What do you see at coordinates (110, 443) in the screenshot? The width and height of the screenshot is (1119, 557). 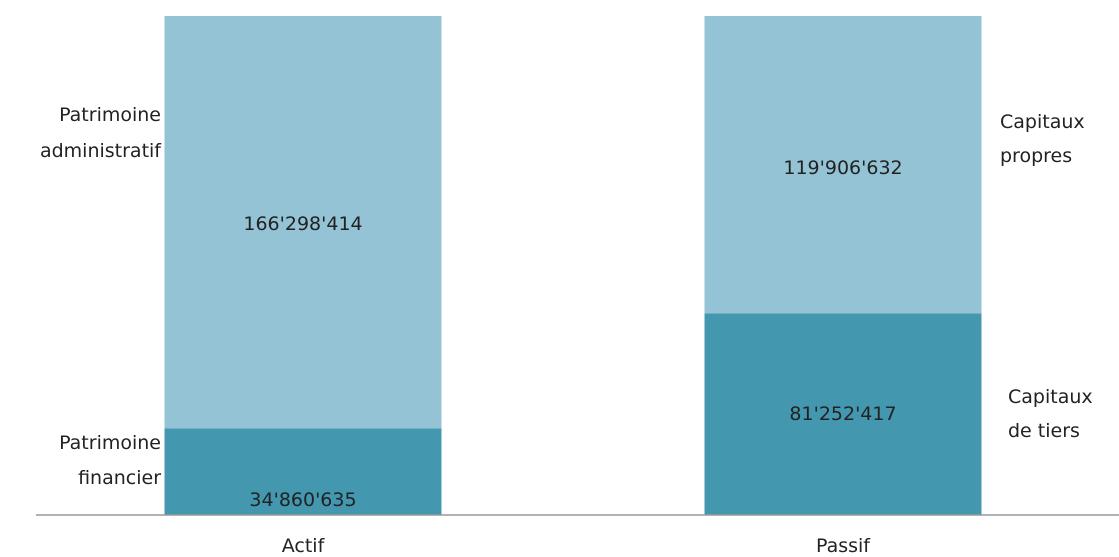 I see `side-label-patrimoine-financier-line1: Patrimoine` at bounding box center [110, 443].